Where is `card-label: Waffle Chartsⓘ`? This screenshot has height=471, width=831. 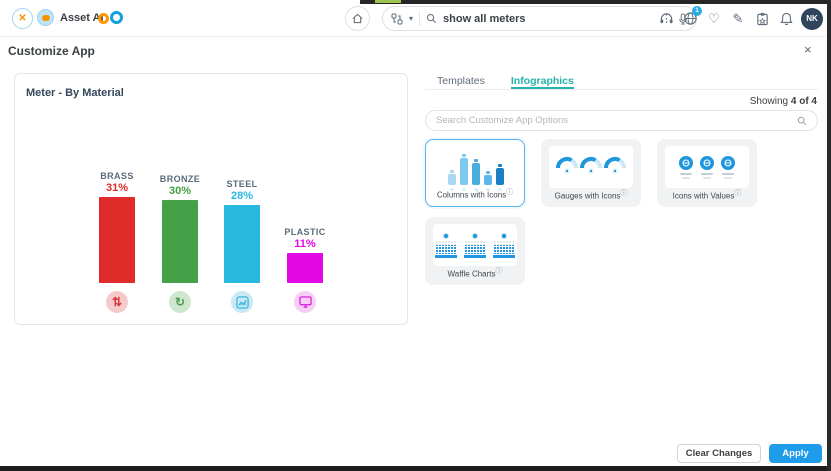 card-label: Waffle Chartsⓘ is located at coordinates (475, 273).